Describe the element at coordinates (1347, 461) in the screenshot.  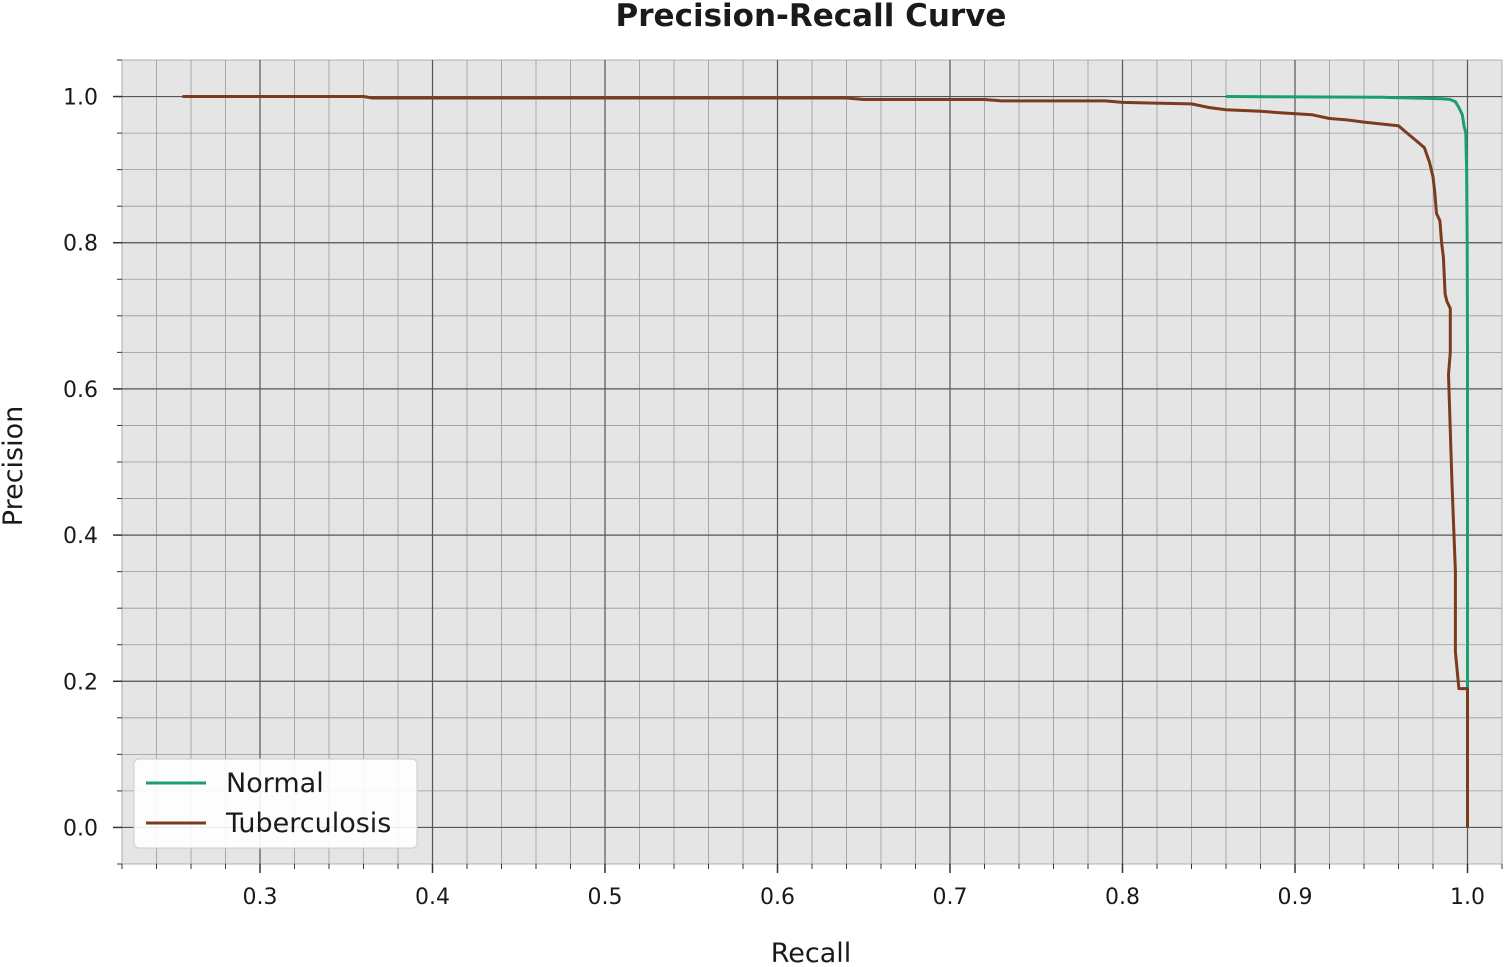
I see `series-line-normal` at that location.